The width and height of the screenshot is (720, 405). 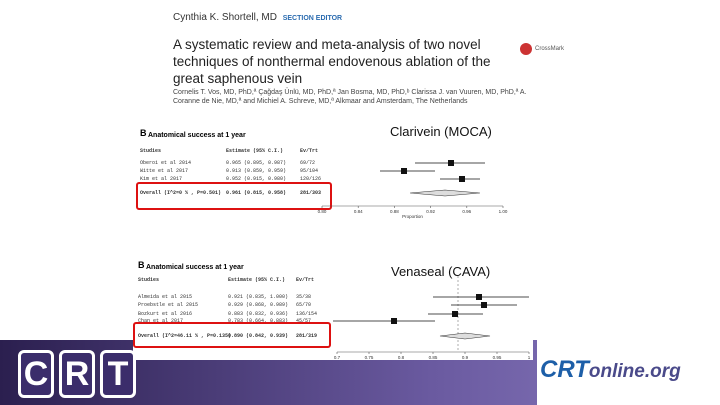 I want to click on table-cell: 0.883 (0.832, 0.936), so click(x=258, y=314).